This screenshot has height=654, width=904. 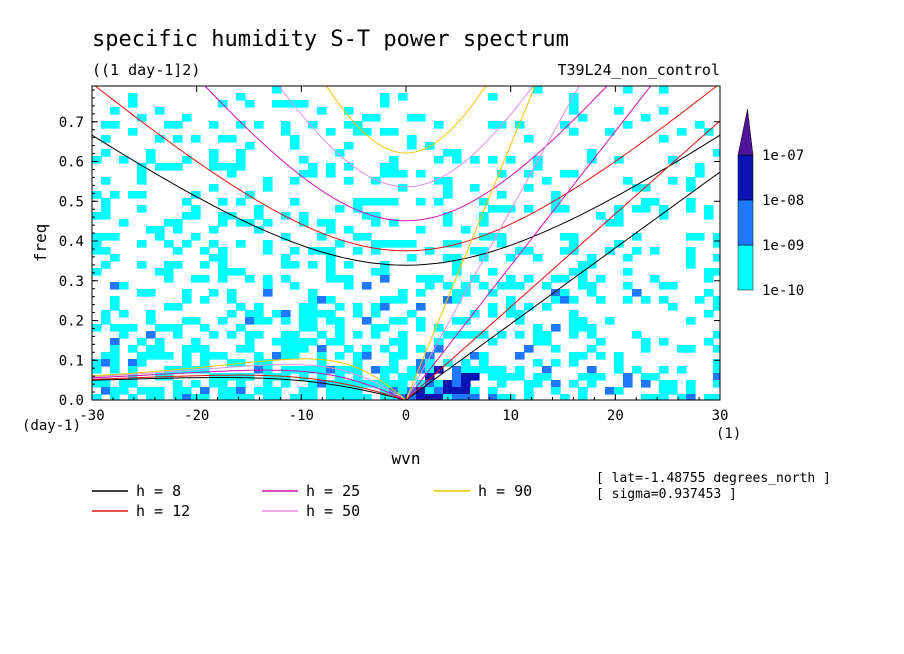 I want to click on colorbar-extend-arrow, so click(x=745, y=132).